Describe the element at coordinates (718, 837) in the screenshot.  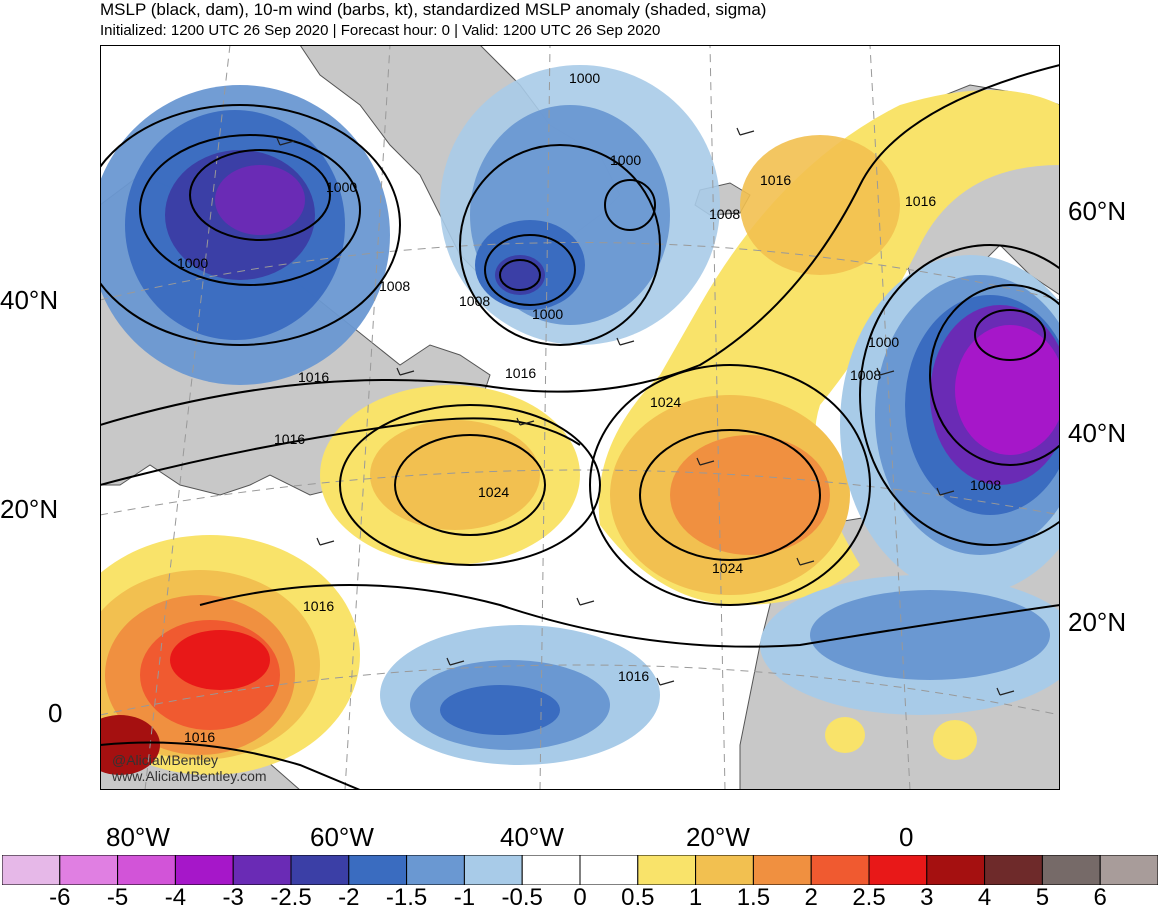
I see `lon-label: 20°W` at that location.